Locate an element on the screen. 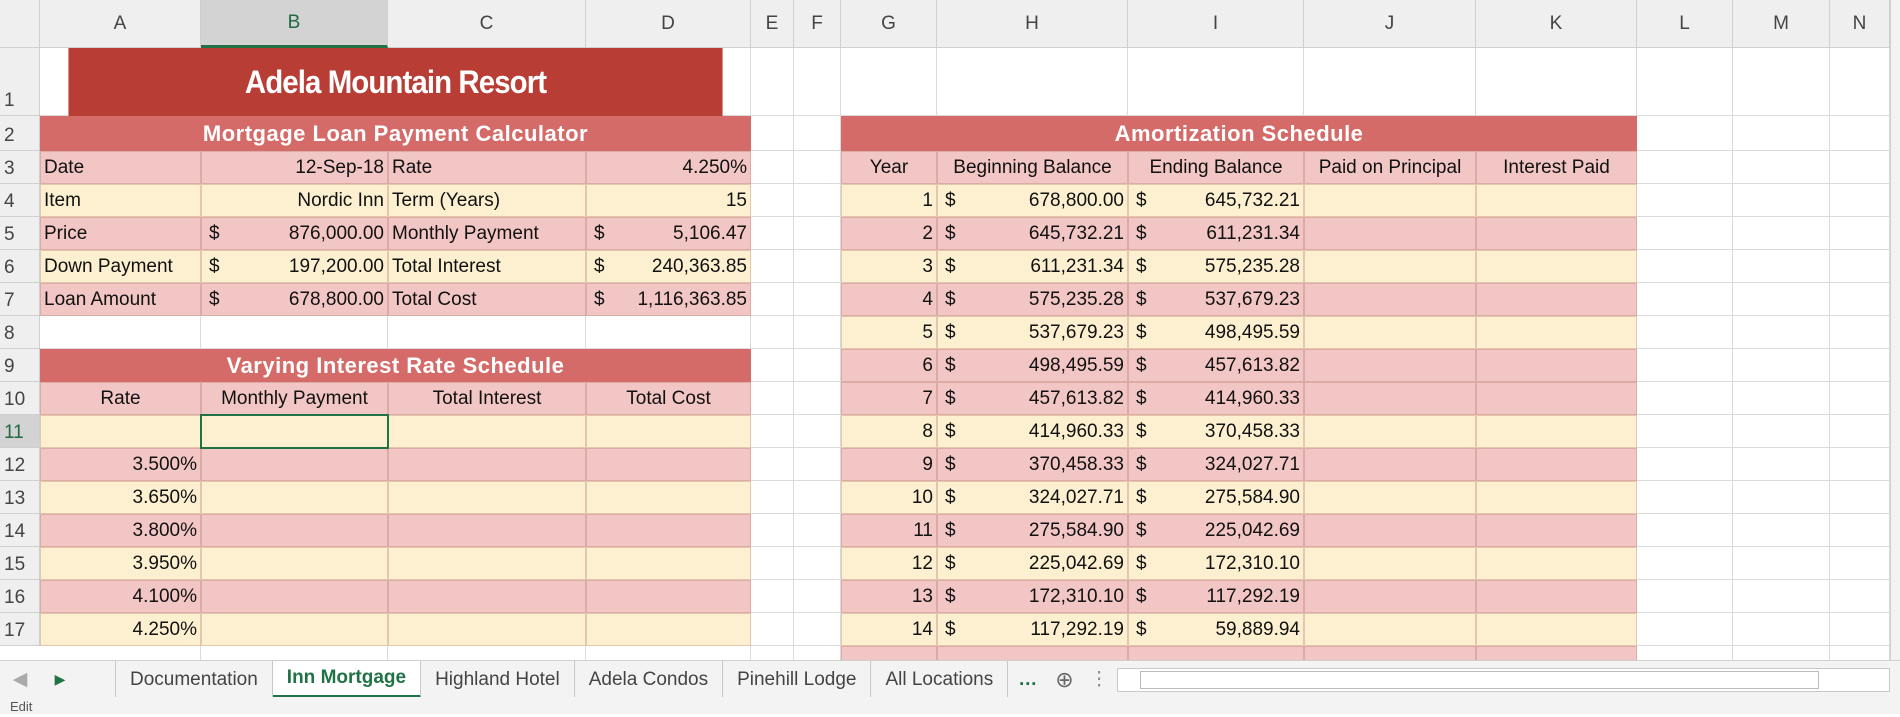 The width and height of the screenshot is (1900, 717). scrollbar-thumb is located at coordinates (1479, 679).